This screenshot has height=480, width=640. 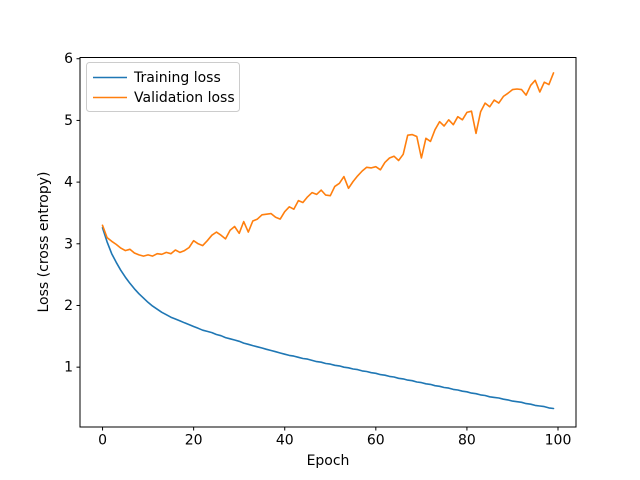 What do you see at coordinates (328, 461) in the screenshot?
I see `x-axis-label: Epoch` at bounding box center [328, 461].